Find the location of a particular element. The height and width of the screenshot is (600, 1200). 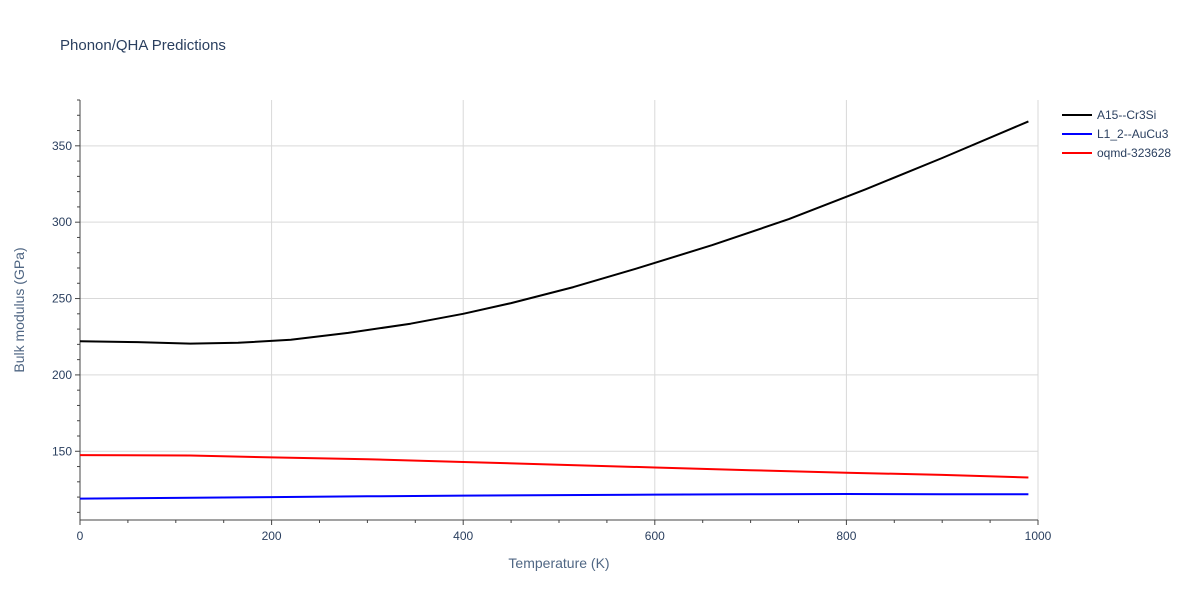

y-tick-label: 300 is located at coordinates (62, 222).